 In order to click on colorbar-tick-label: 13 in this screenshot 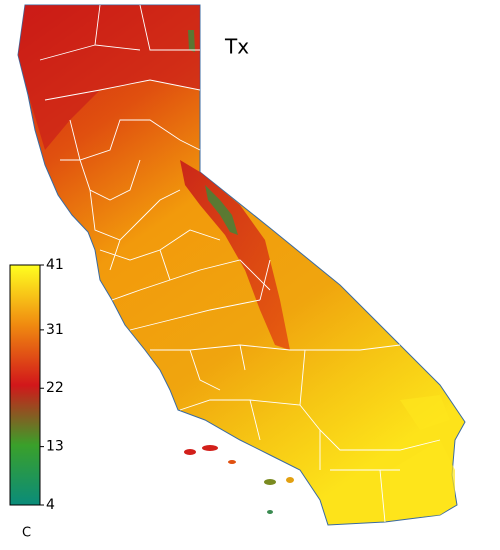, I will do `click(55, 447)`.